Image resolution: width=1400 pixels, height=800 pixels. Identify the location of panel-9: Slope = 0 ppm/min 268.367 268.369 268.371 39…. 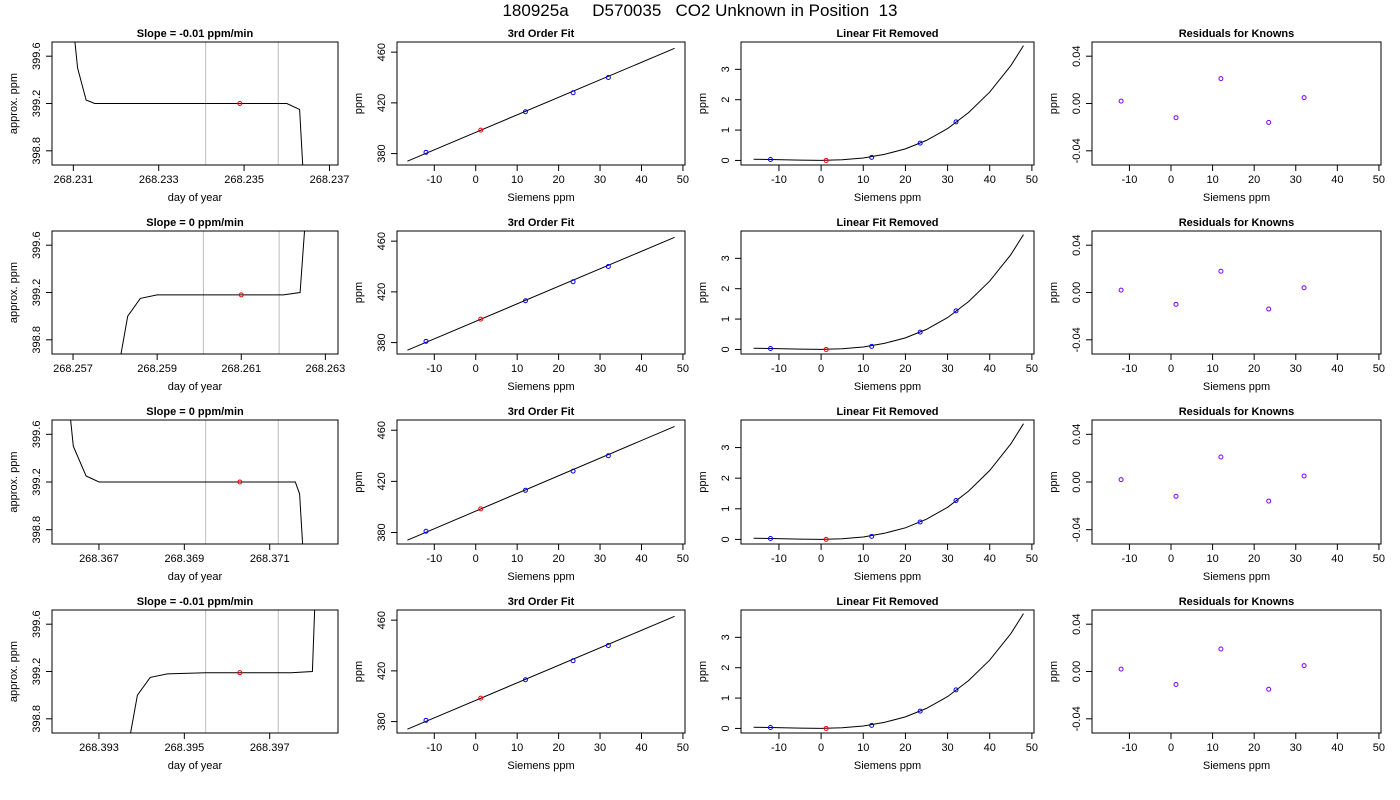
(173, 494).